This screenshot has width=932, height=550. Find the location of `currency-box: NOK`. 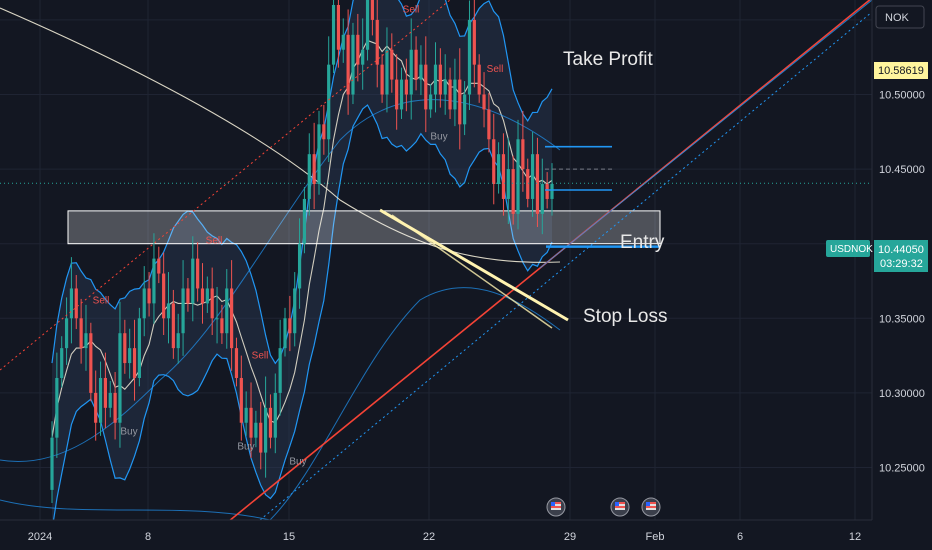

currency-box: NOK is located at coordinates (900, 17).